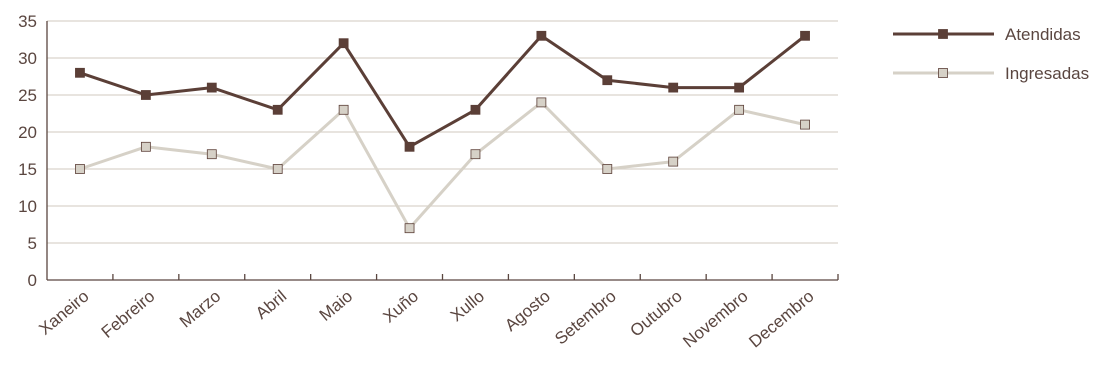 Image resolution: width=1112 pixels, height=372 pixels. I want to click on legend-label: Atendidas, so click(1043, 34).